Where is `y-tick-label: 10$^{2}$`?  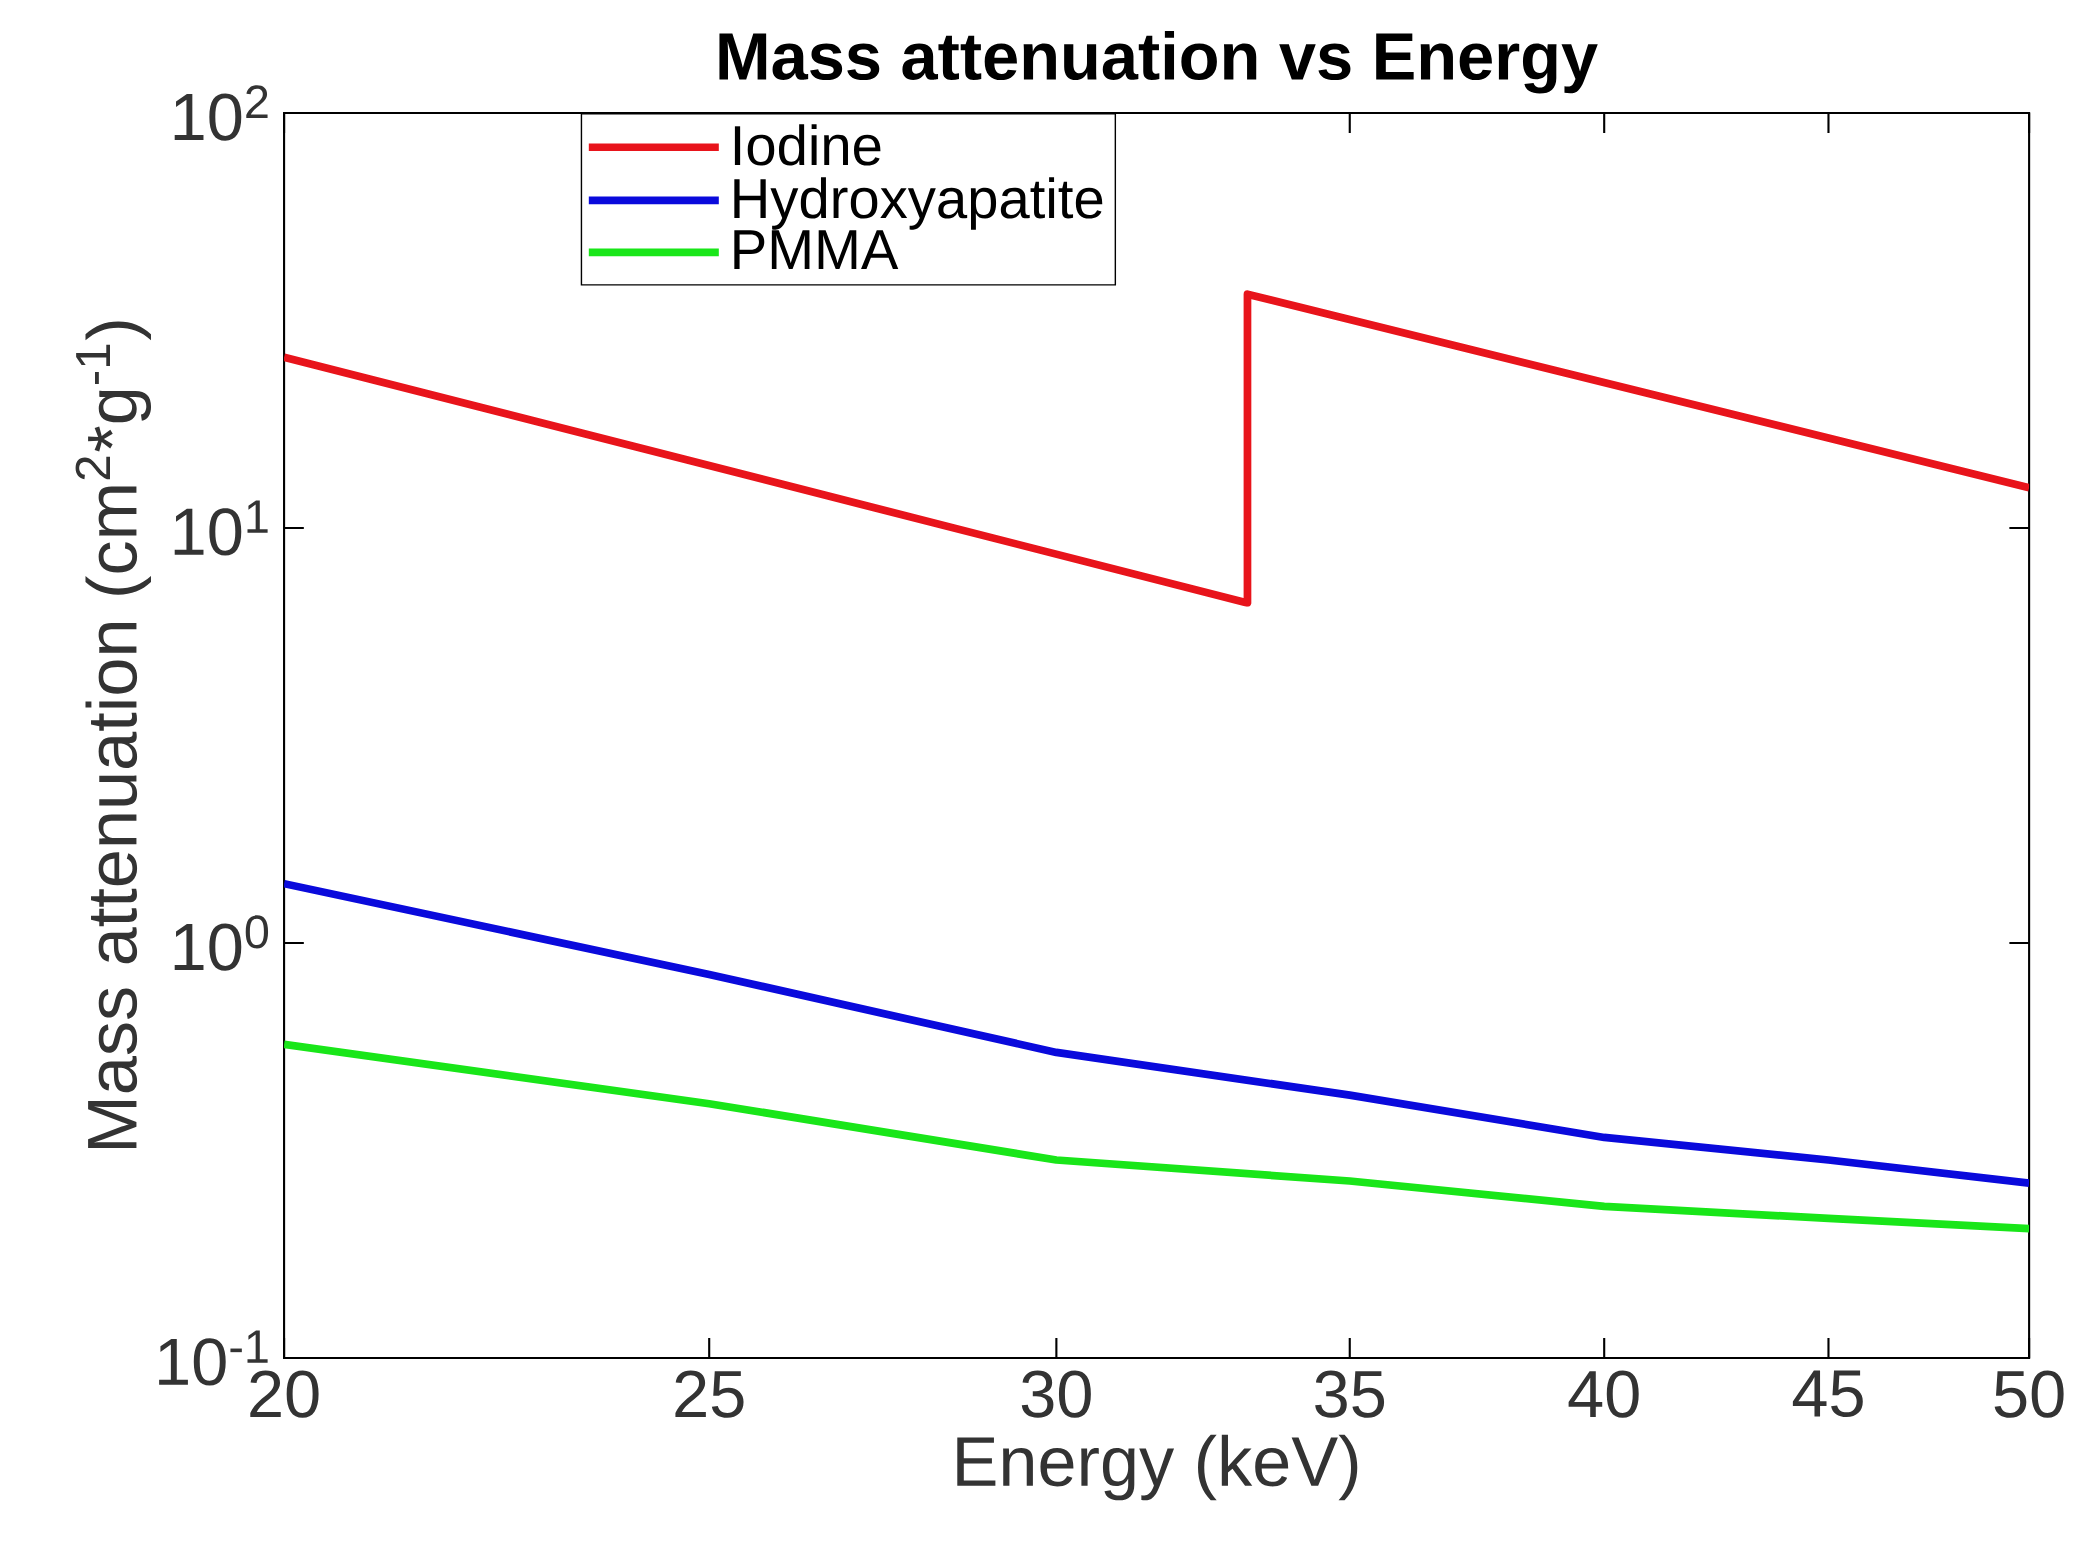
y-tick-label: 10$^{2}$ is located at coordinates (221, 113).